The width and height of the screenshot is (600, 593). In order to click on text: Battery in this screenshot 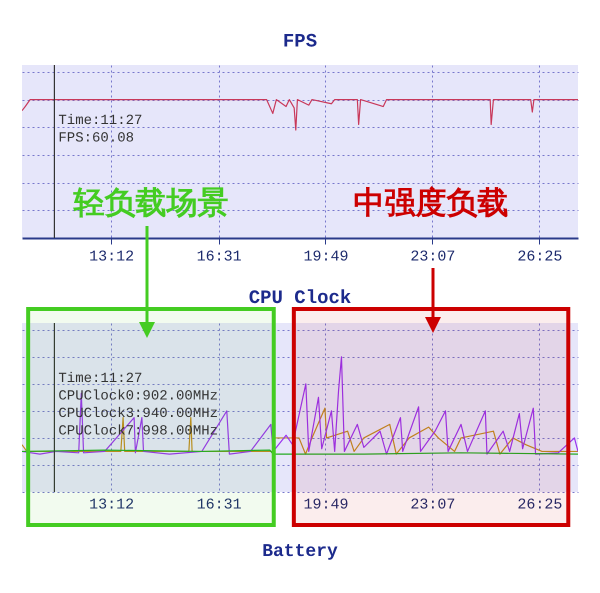, I will do `click(300, 552)`.